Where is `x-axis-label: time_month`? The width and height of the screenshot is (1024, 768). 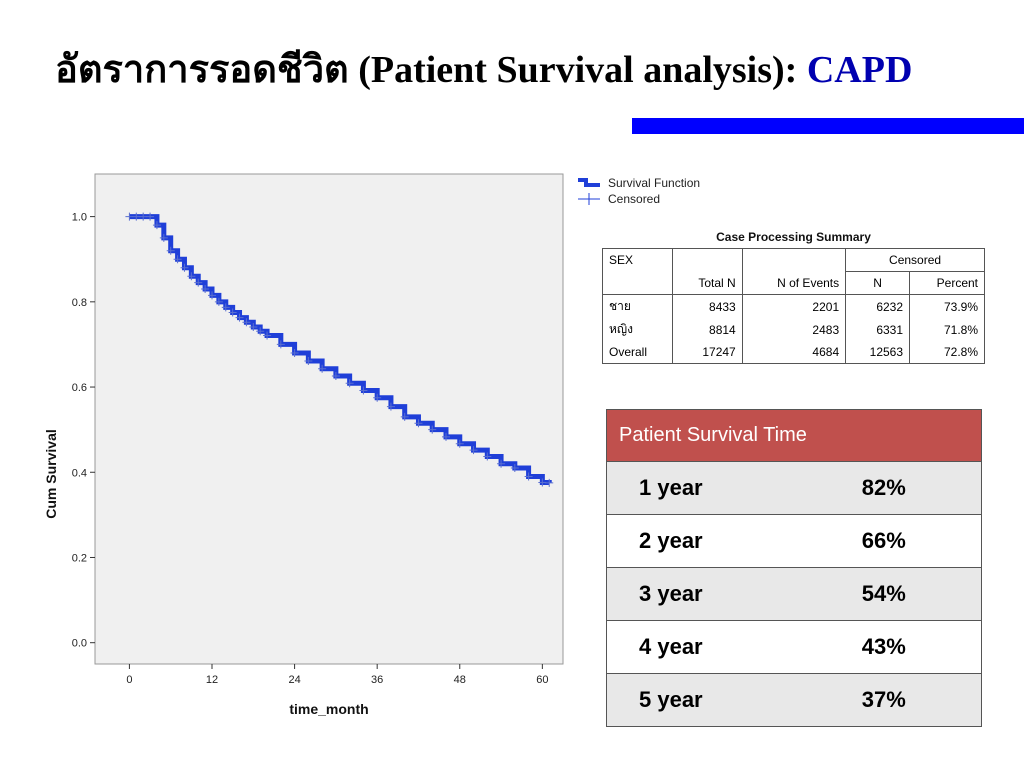
x-axis-label: time_month is located at coordinates (328, 709).